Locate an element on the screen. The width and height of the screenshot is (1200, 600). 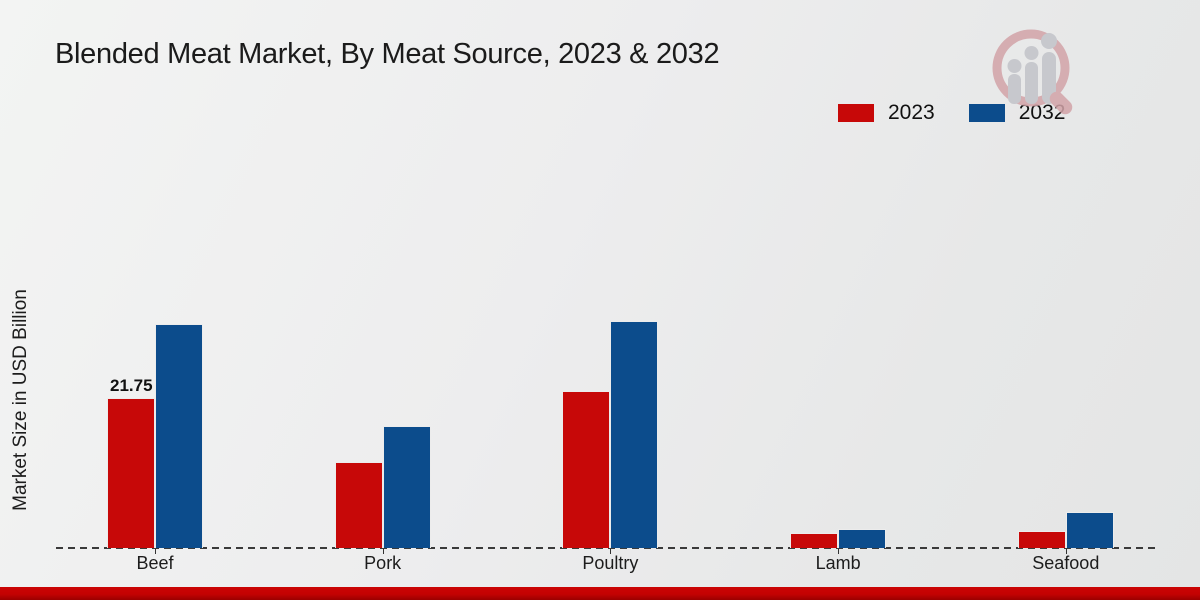
legend-swatch-2032 is located at coordinates (986, 113).